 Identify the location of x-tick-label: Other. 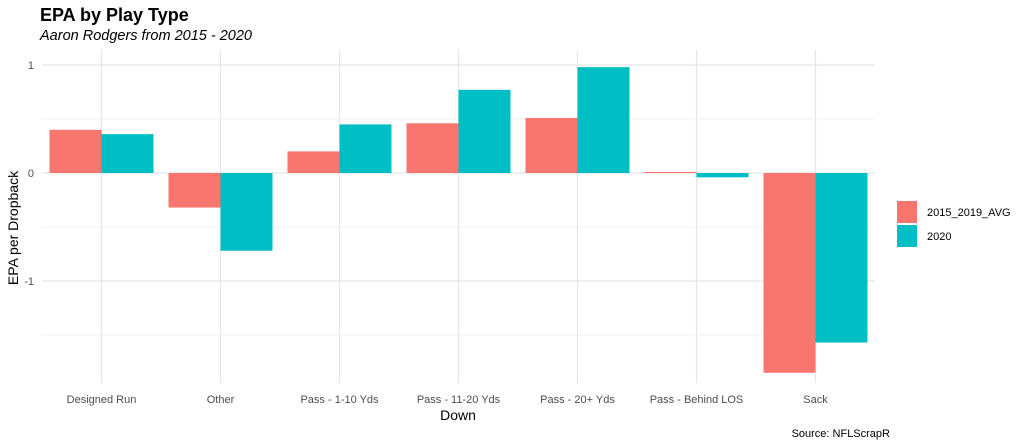
(221, 400).